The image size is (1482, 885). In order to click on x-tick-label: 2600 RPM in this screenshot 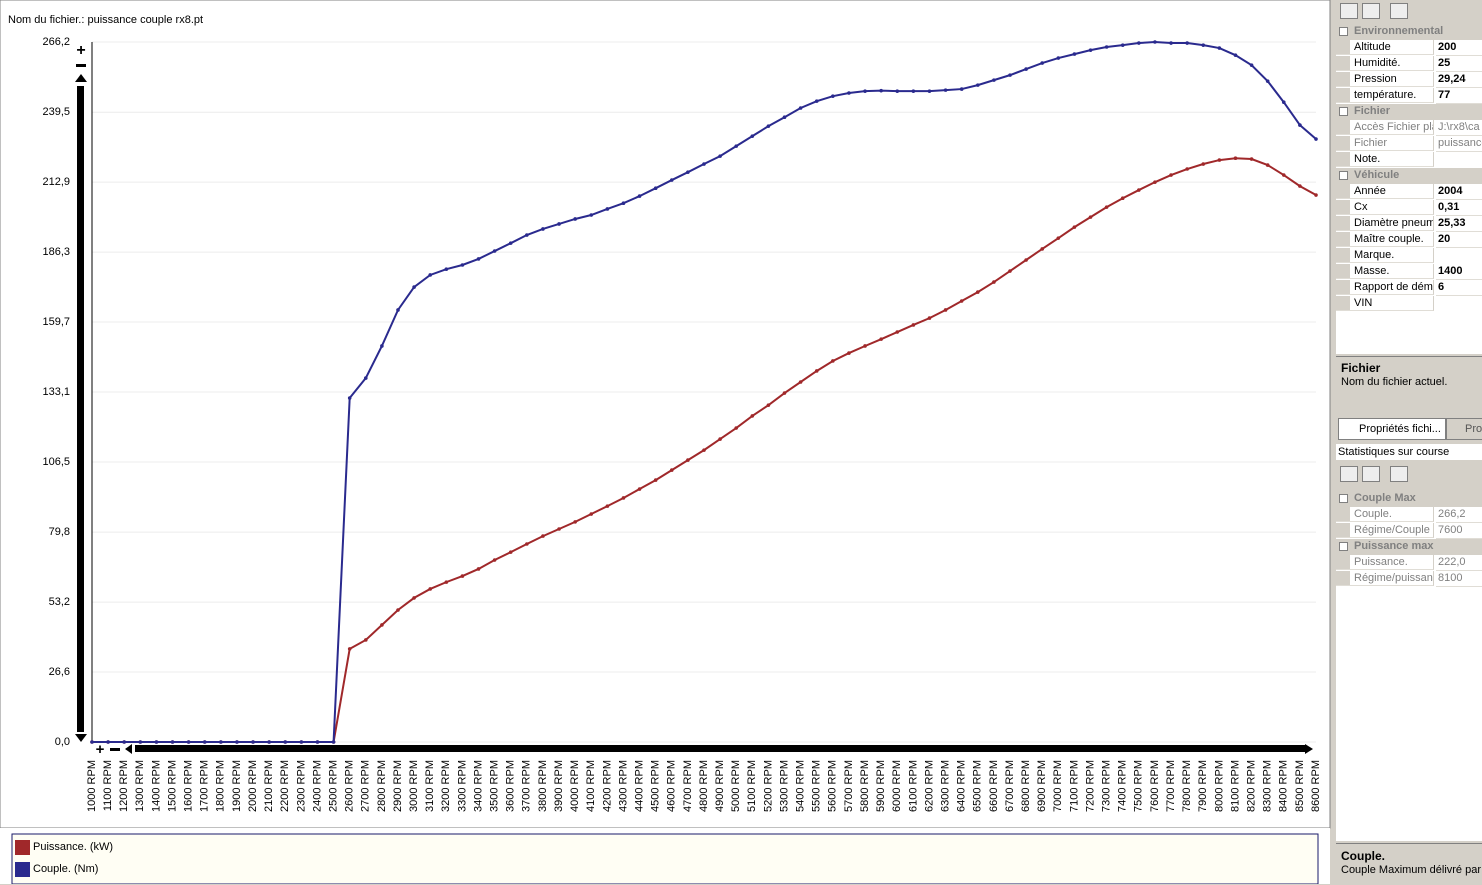, I will do `click(350, 786)`.